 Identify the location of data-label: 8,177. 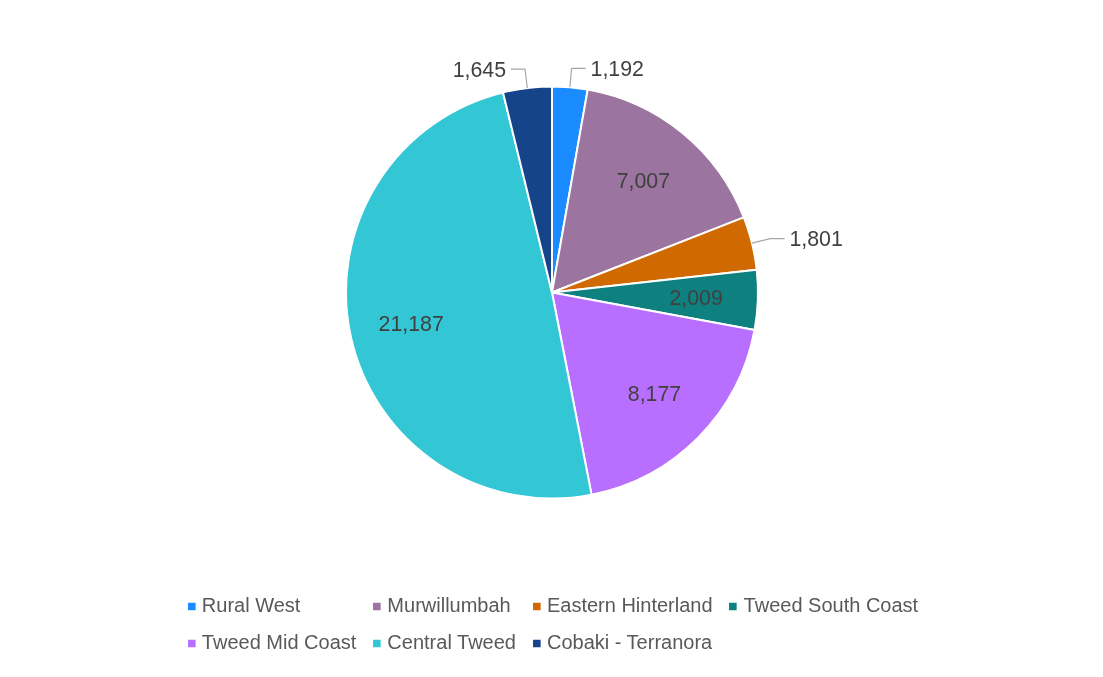
(654, 394).